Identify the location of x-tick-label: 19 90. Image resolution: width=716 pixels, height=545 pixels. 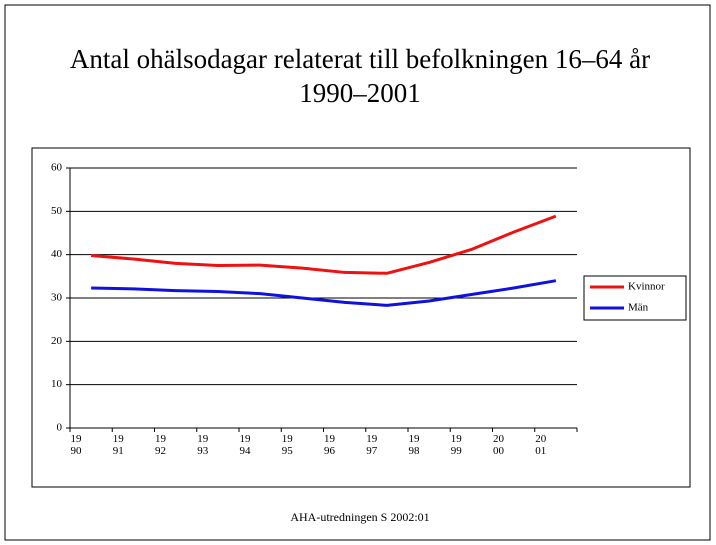
(76, 445).